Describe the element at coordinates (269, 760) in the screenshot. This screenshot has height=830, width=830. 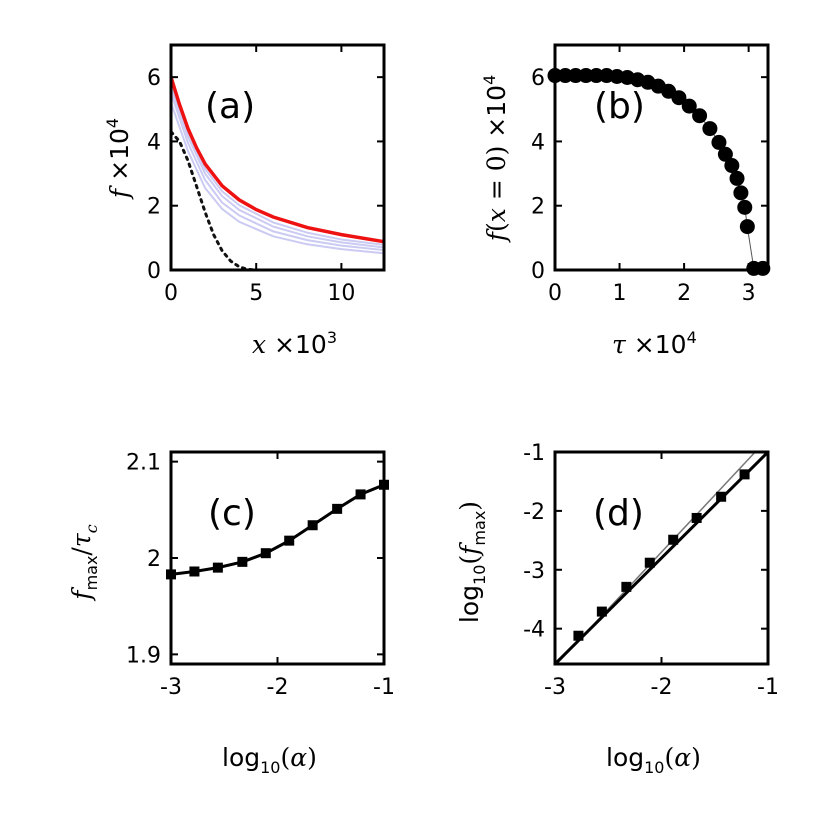
I see `panel-c-xlabel: log10(α)` at that location.